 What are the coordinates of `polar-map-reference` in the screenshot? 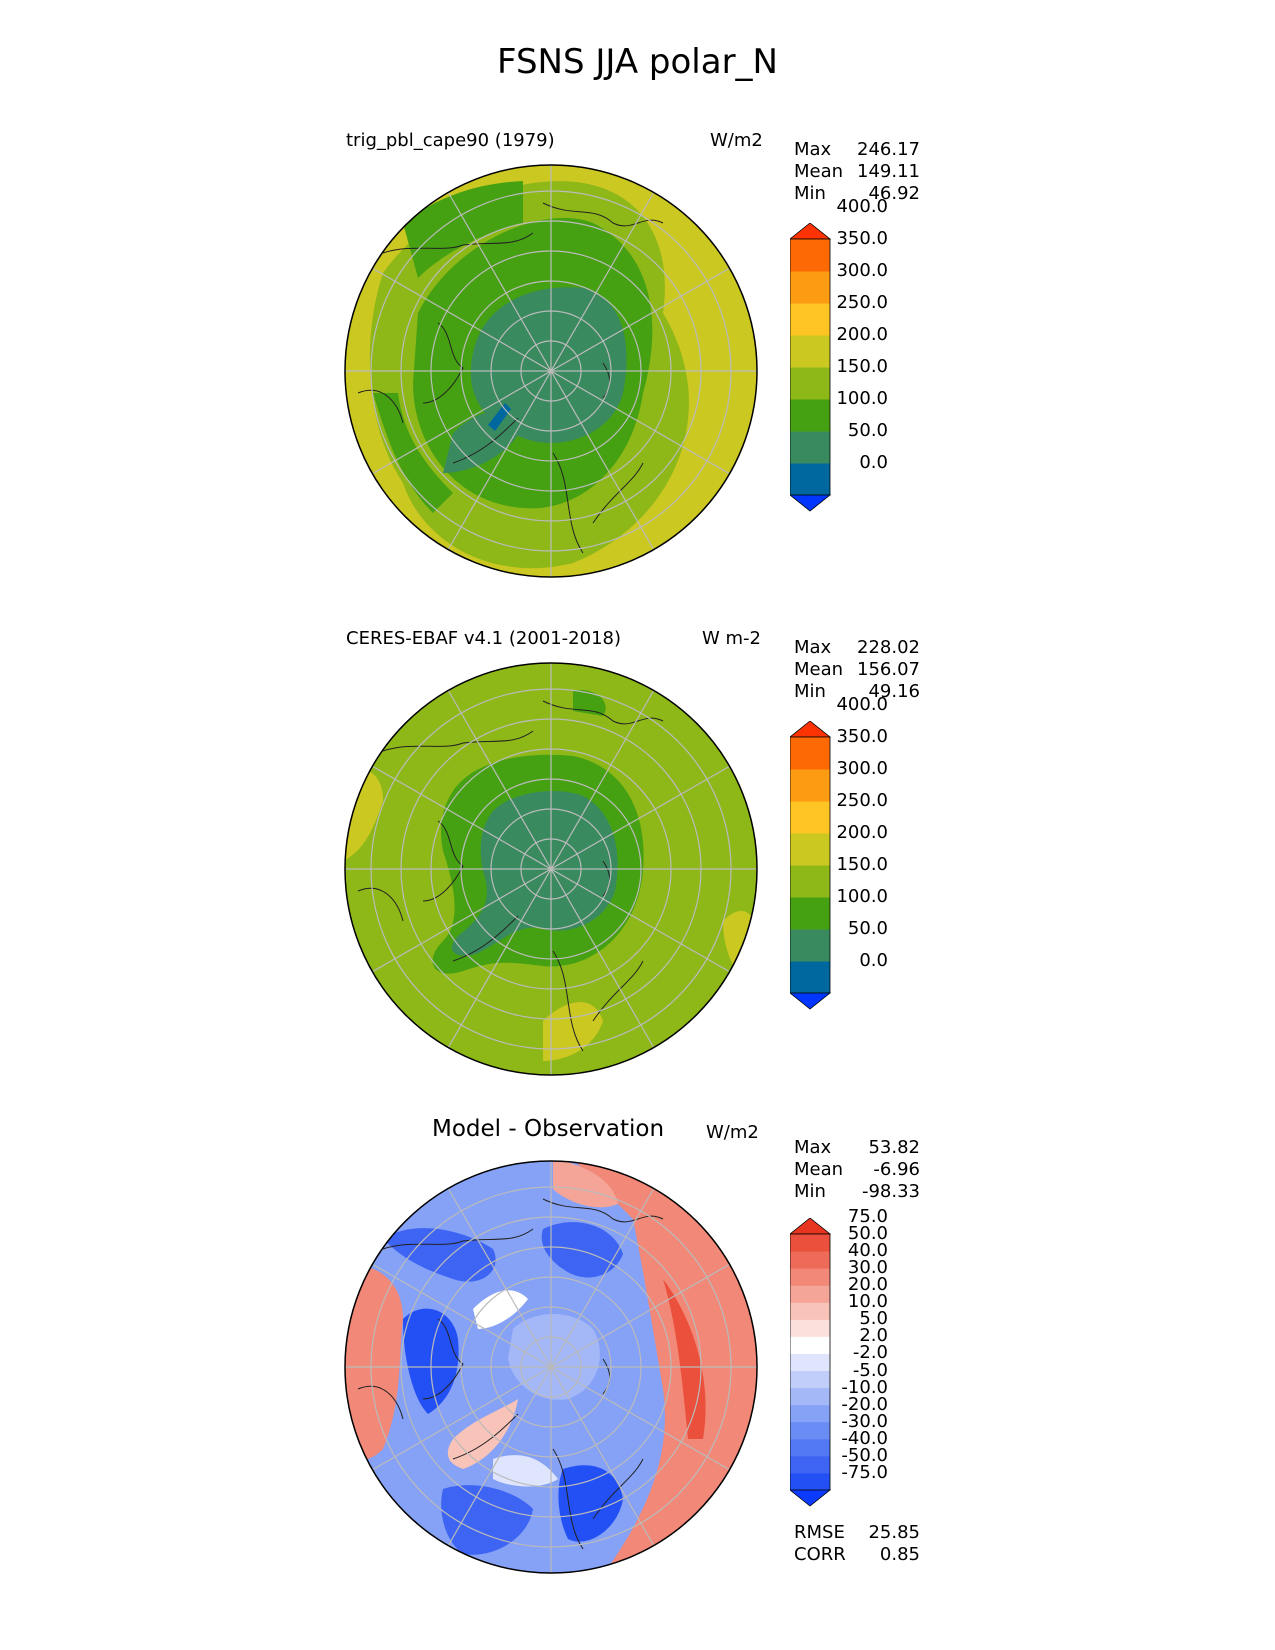 It's located at (551, 869).